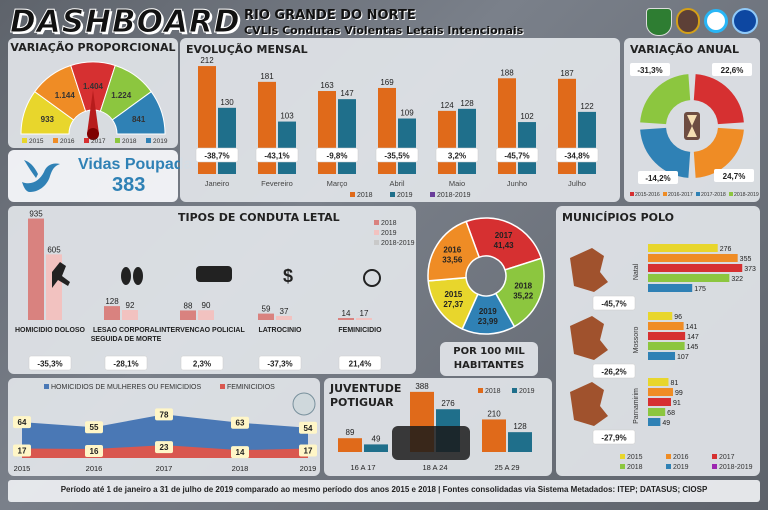 This screenshot has width=768, height=510. Describe the element at coordinates (247, 49) in the screenshot. I see `panel-title: EVOLUÇÃO MENSAL` at that location.